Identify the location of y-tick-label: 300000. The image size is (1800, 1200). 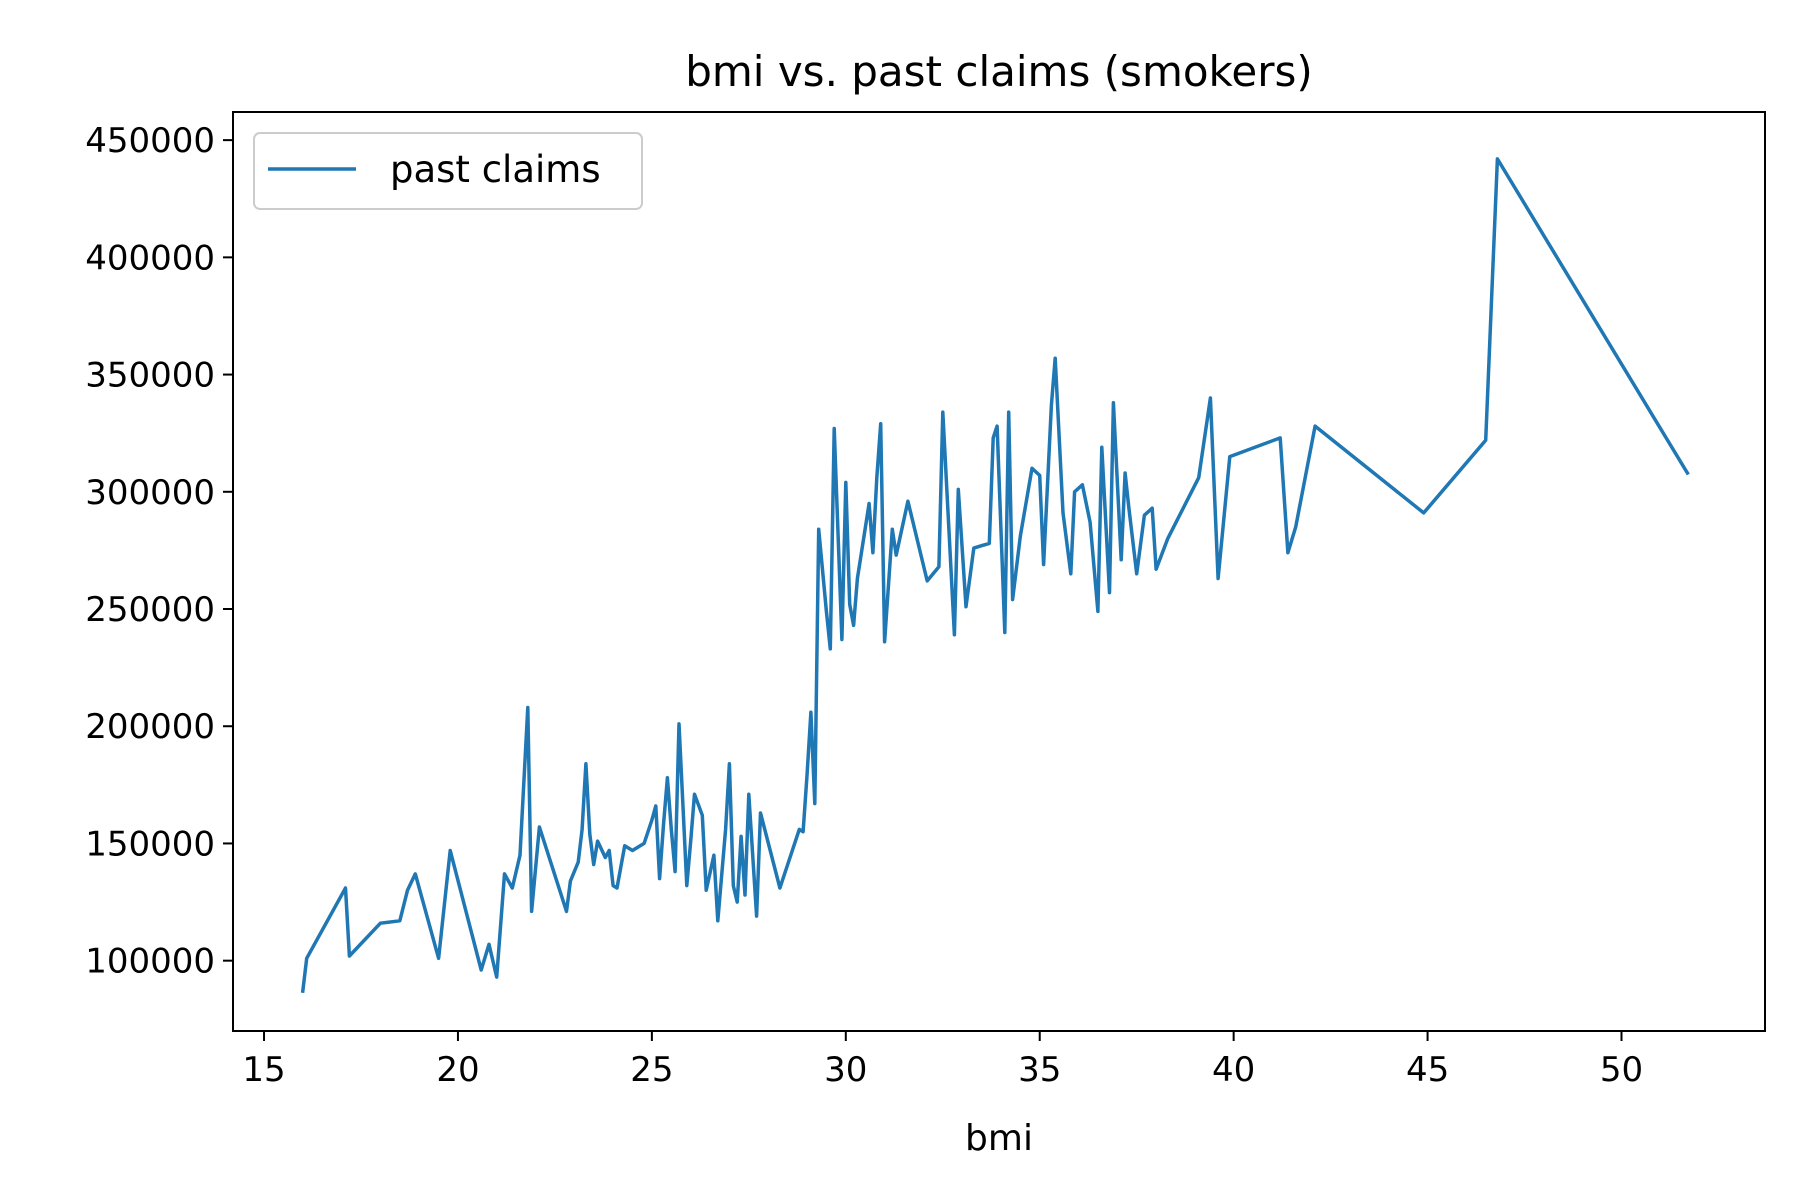
(150, 493).